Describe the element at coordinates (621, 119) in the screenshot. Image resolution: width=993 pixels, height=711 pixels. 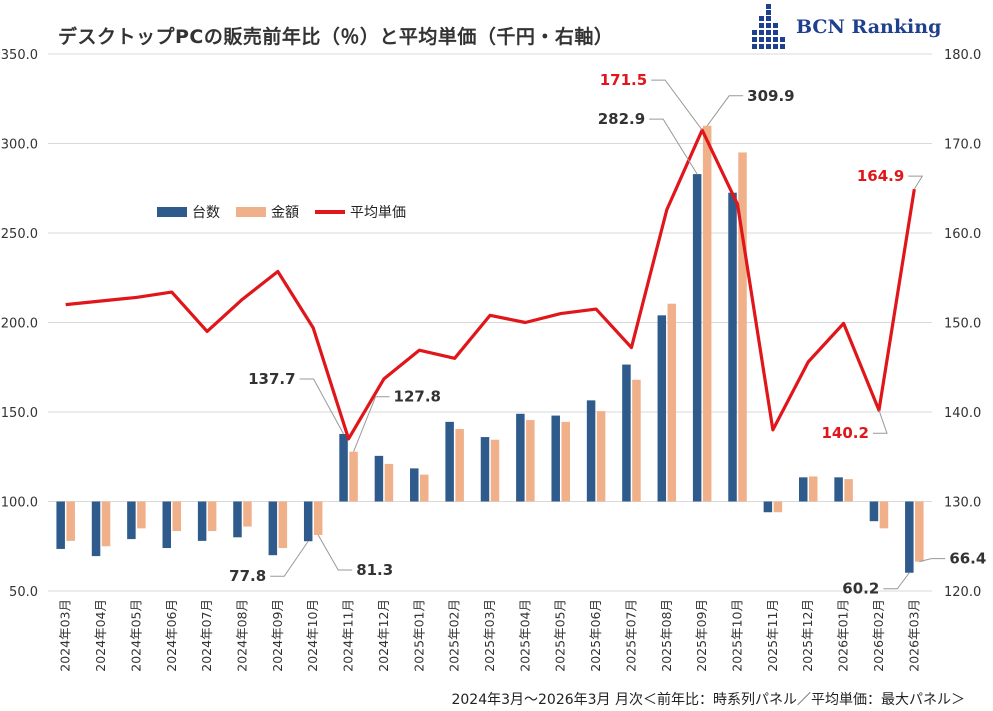
I see `data-label: 282.9` at that location.